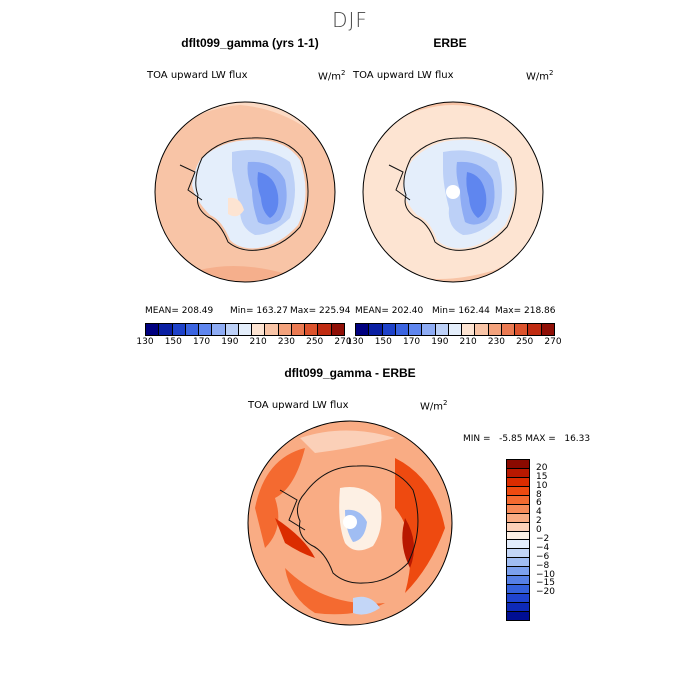 Image resolution: width=700 pixels, height=700 pixels. I want to click on obs-panel-title: ERBE, so click(450, 43).